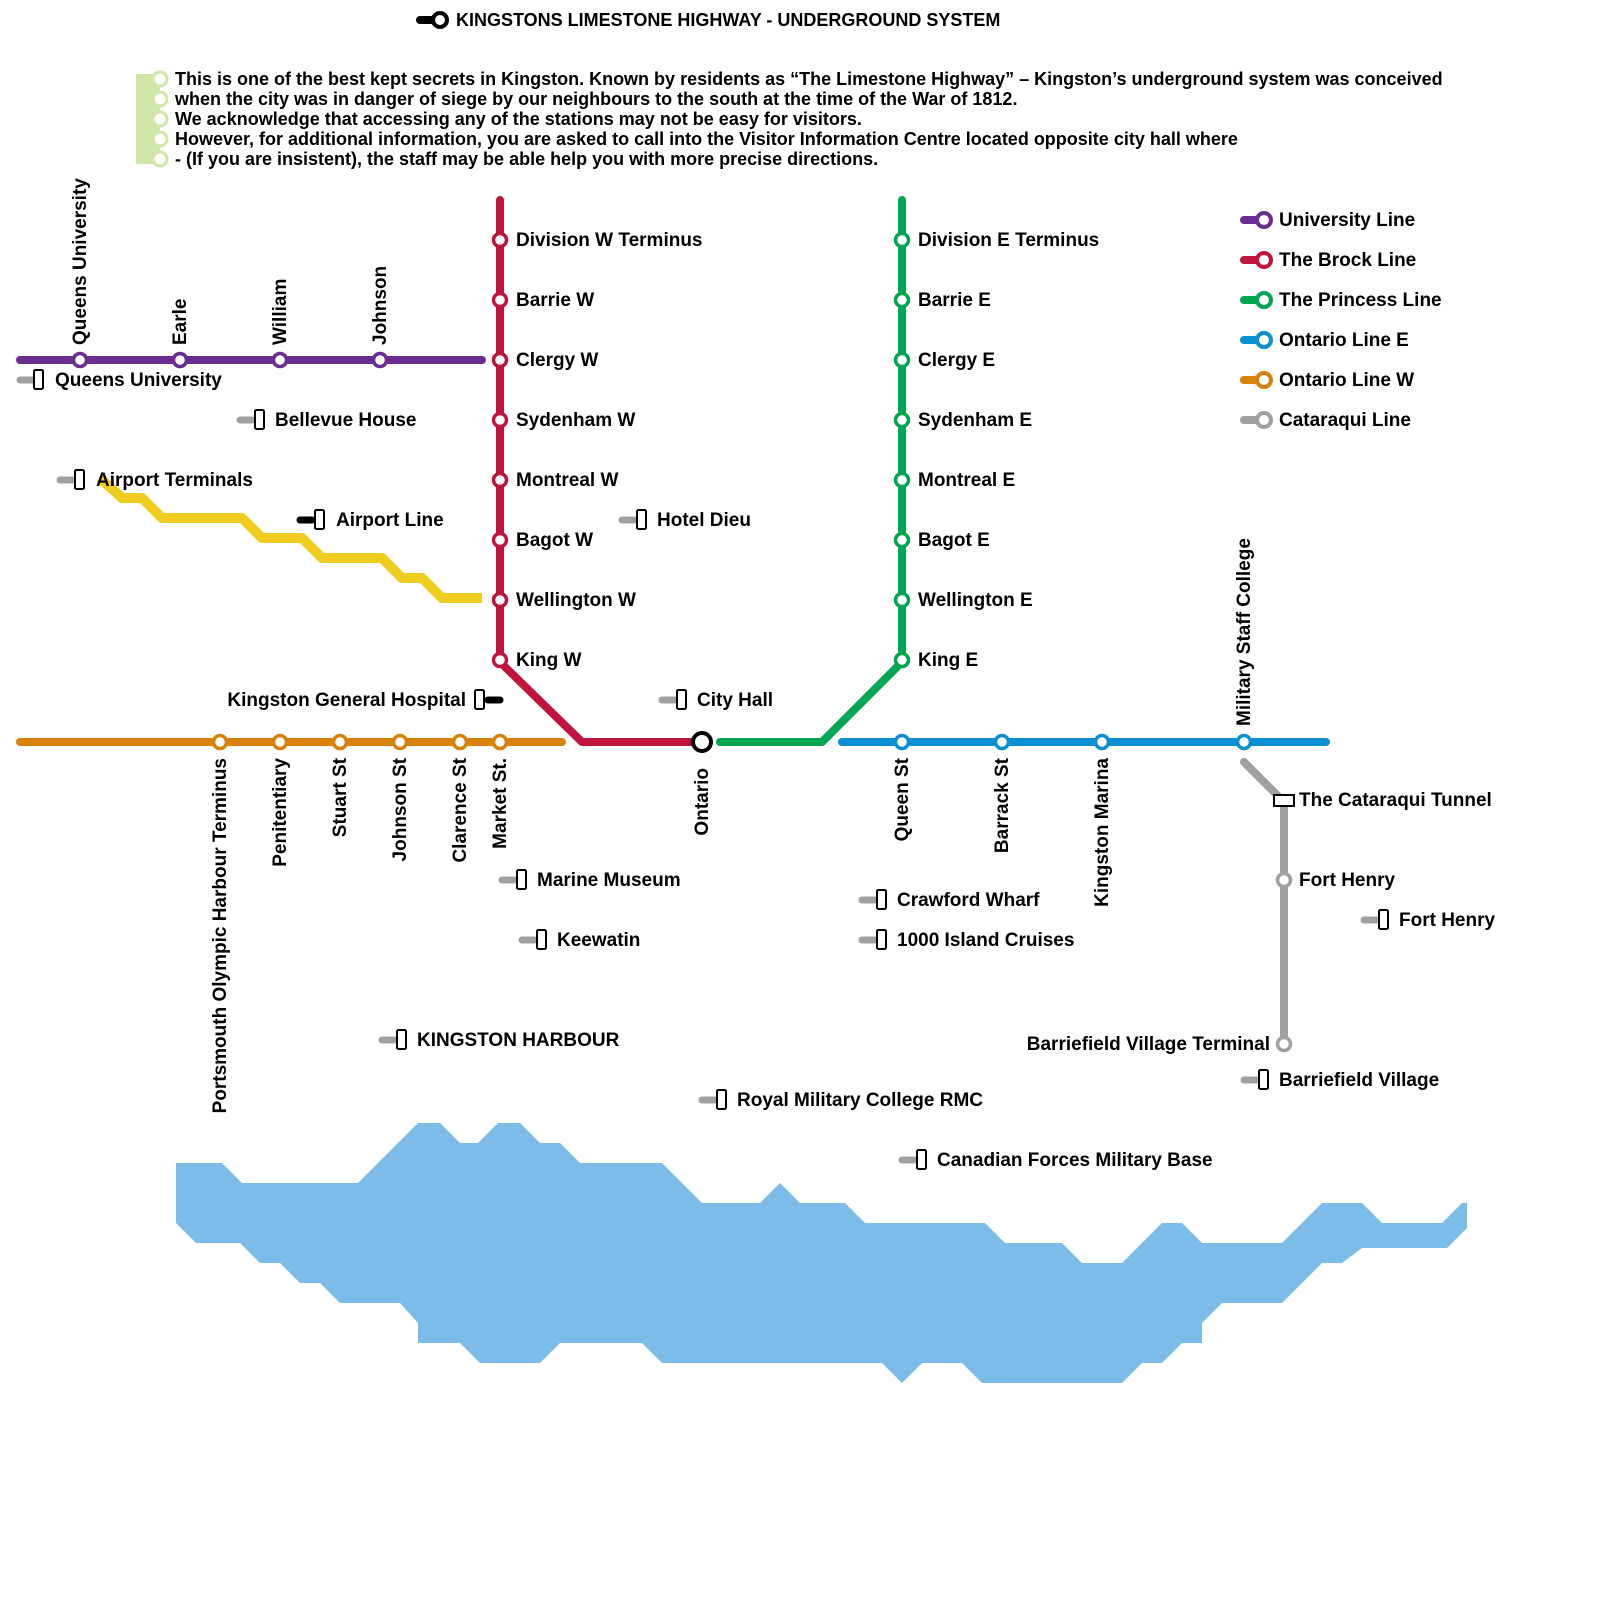 This screenshot has height=1600, width=1600. Describe the element at coordinates (280, 742) in the screenshot. I see `station-penitentiary` at that location.